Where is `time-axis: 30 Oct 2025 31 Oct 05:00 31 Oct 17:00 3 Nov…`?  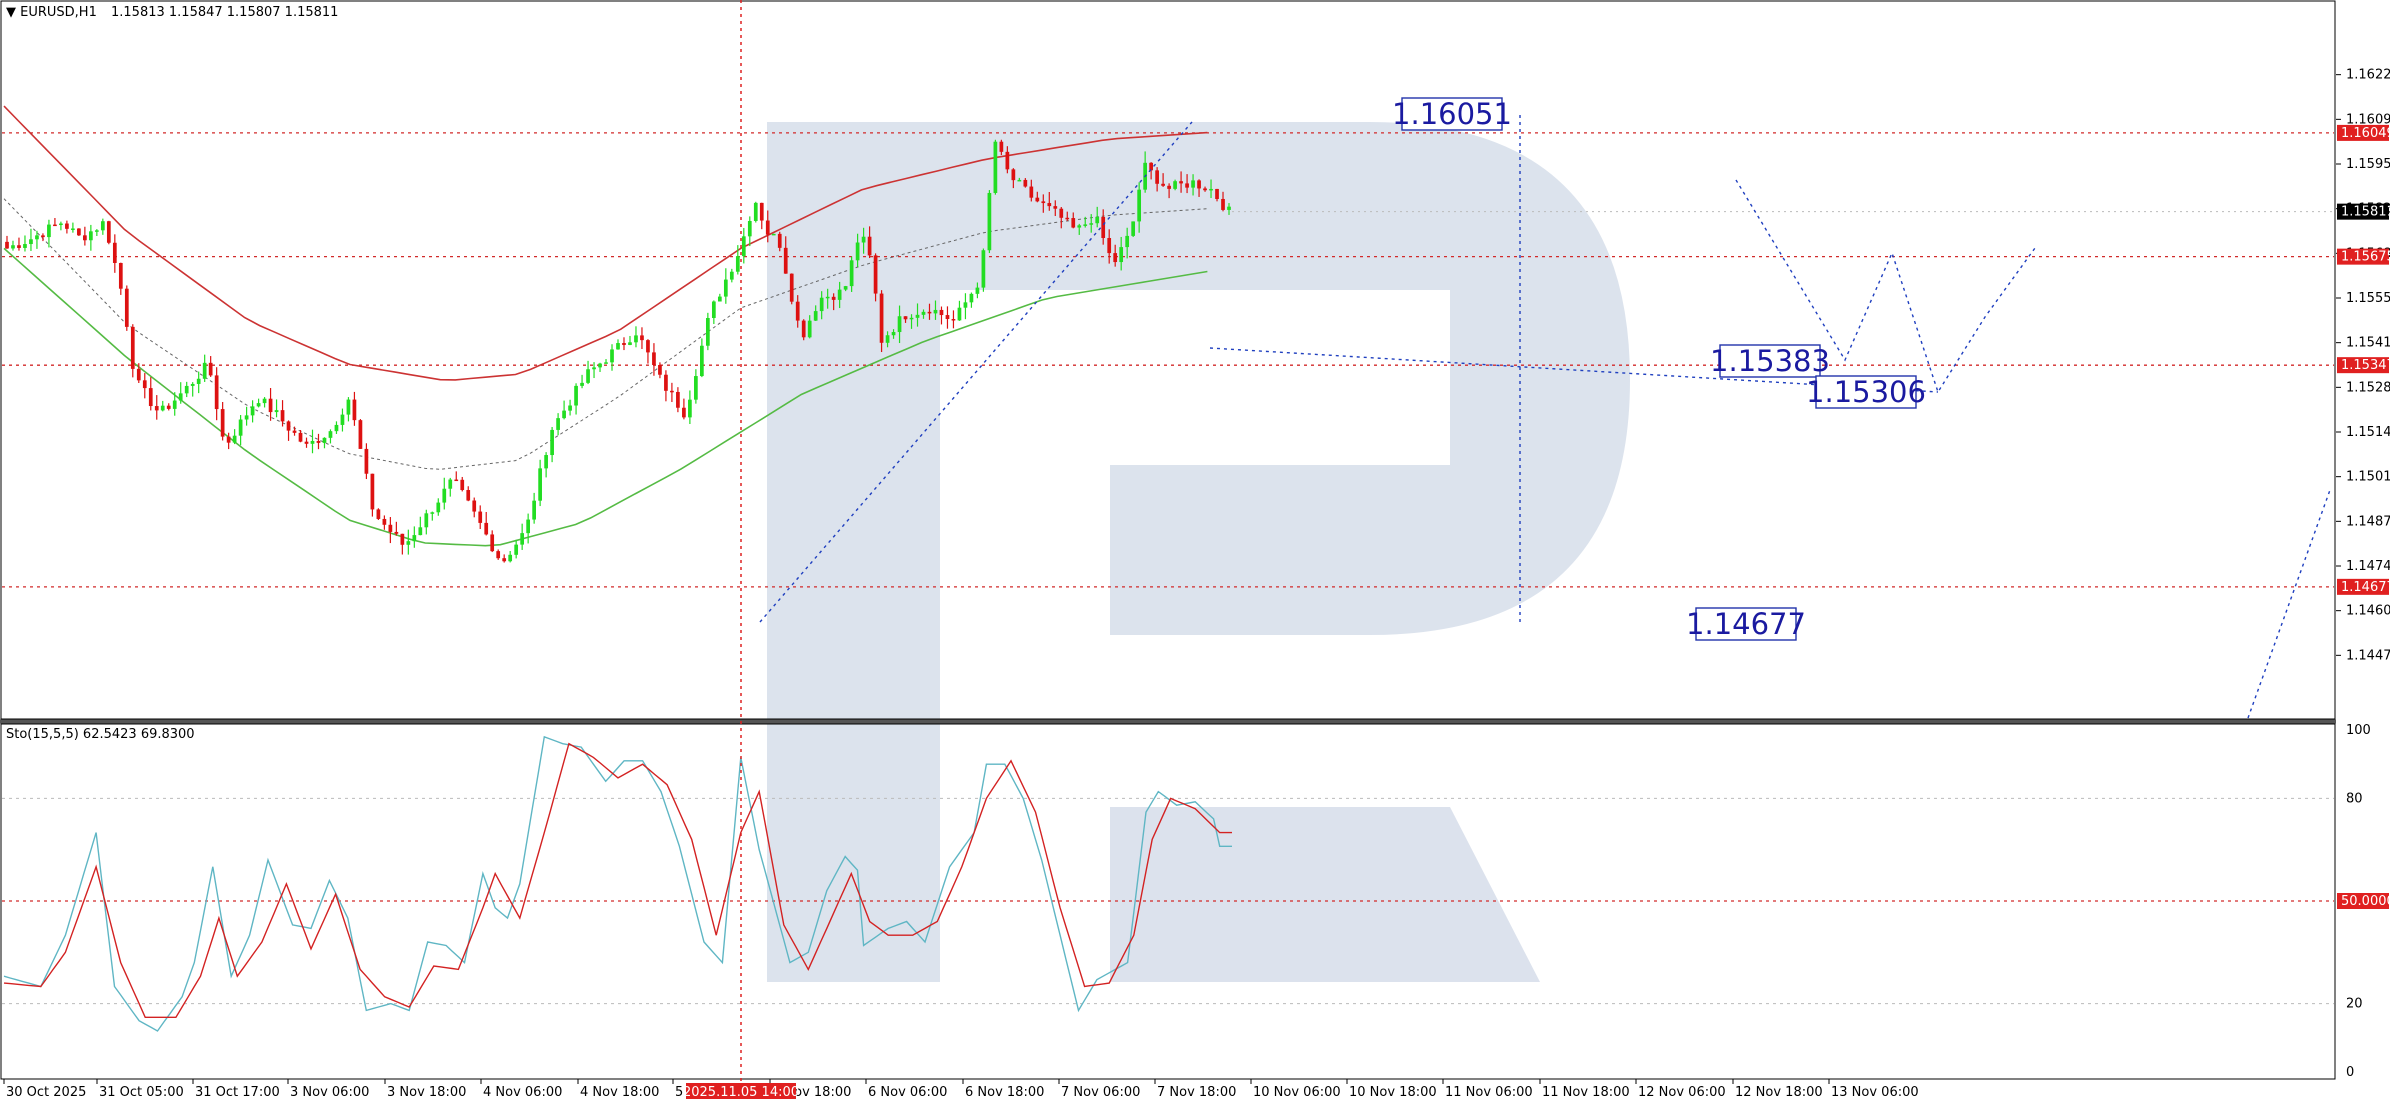
time-axis: 30 Oct 2025 31 Oct 05:00 31 Oct 17:00 3 Nov… is located at coordinates (961, 1089).